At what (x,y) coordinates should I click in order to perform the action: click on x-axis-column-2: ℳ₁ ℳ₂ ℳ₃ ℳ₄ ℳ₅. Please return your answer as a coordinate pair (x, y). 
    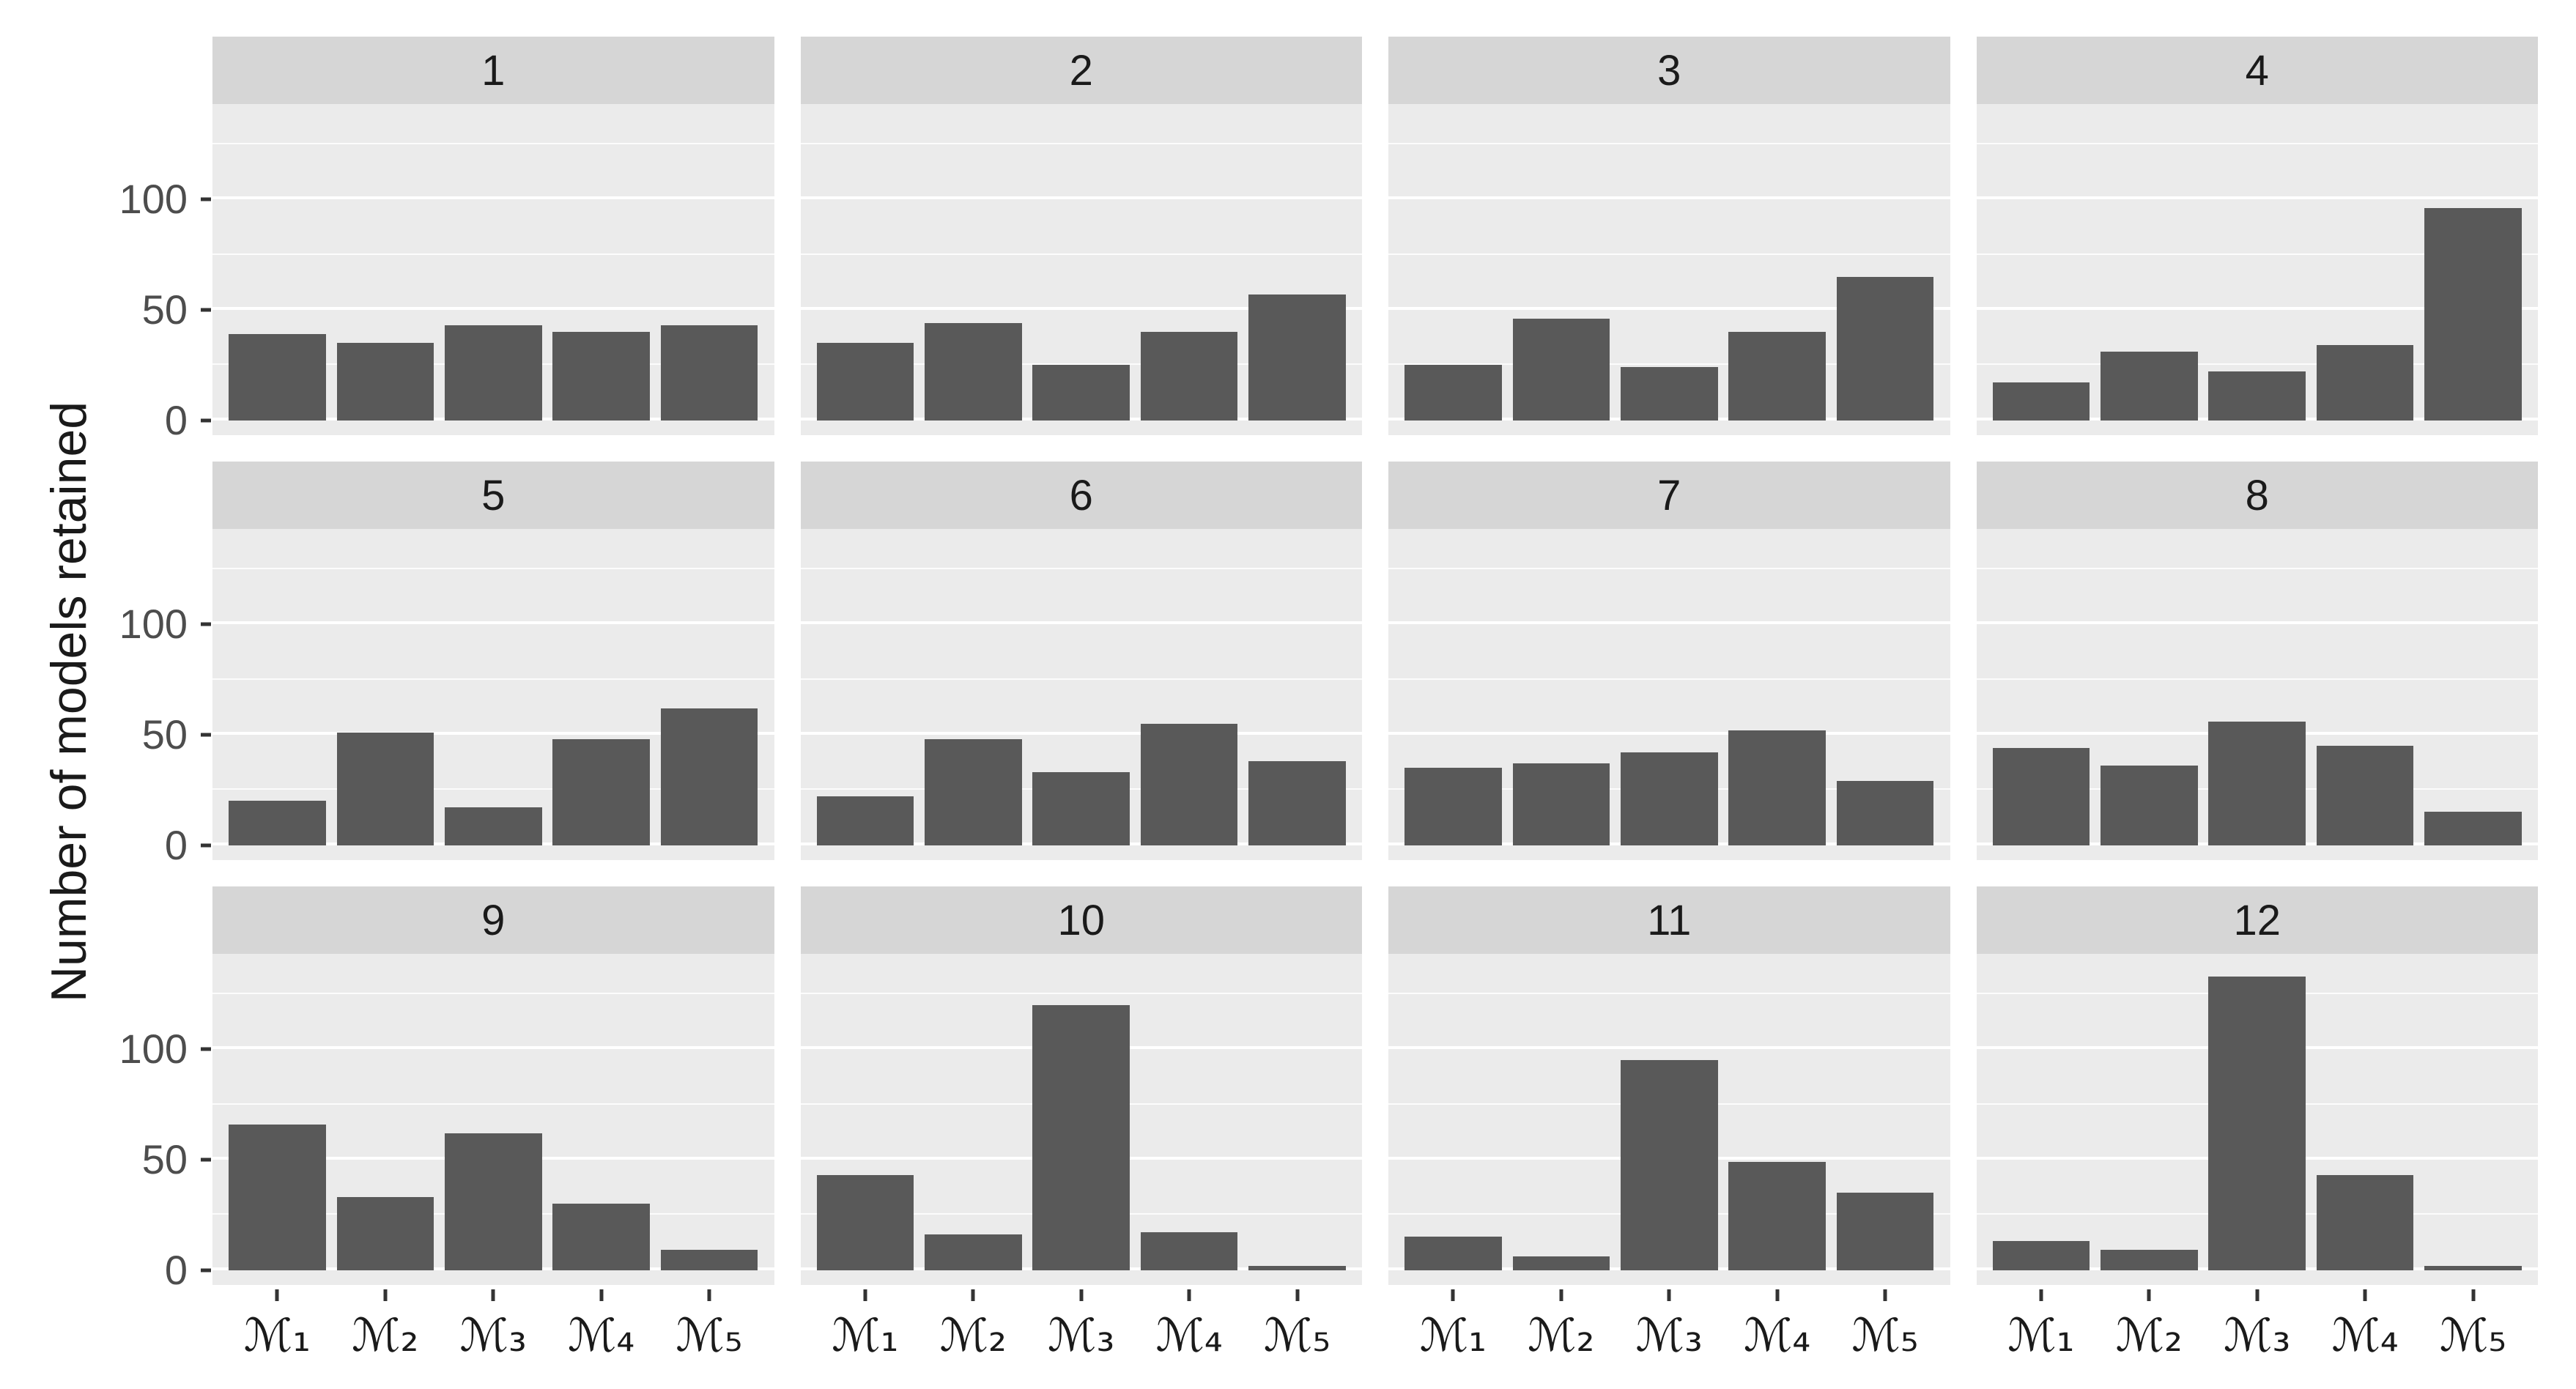
    Looking at the image, I should click on (1082, 1338).